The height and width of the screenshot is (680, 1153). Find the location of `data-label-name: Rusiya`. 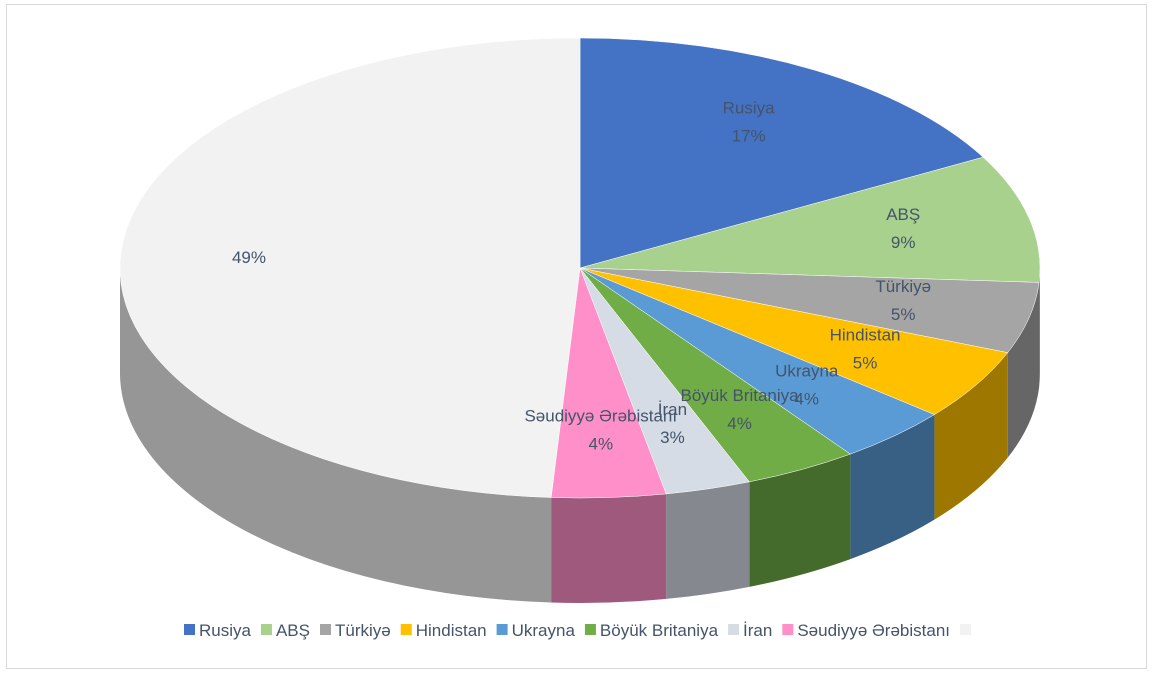

data-label-name: Rusiya is located at coordinates (749, 107).